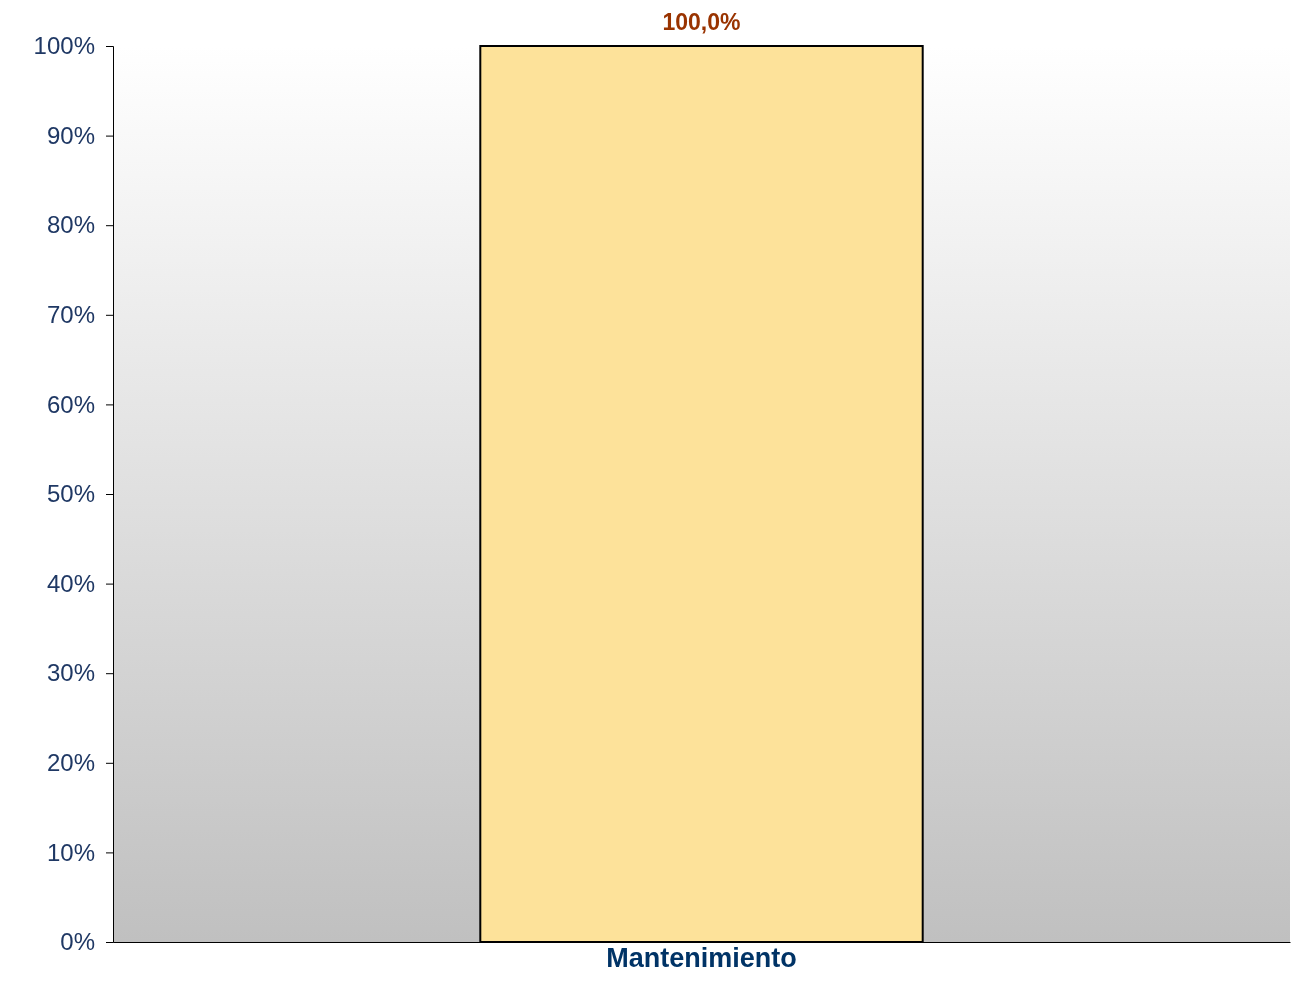  I want to click on y-tick-label: 40%, so click(70, 583).